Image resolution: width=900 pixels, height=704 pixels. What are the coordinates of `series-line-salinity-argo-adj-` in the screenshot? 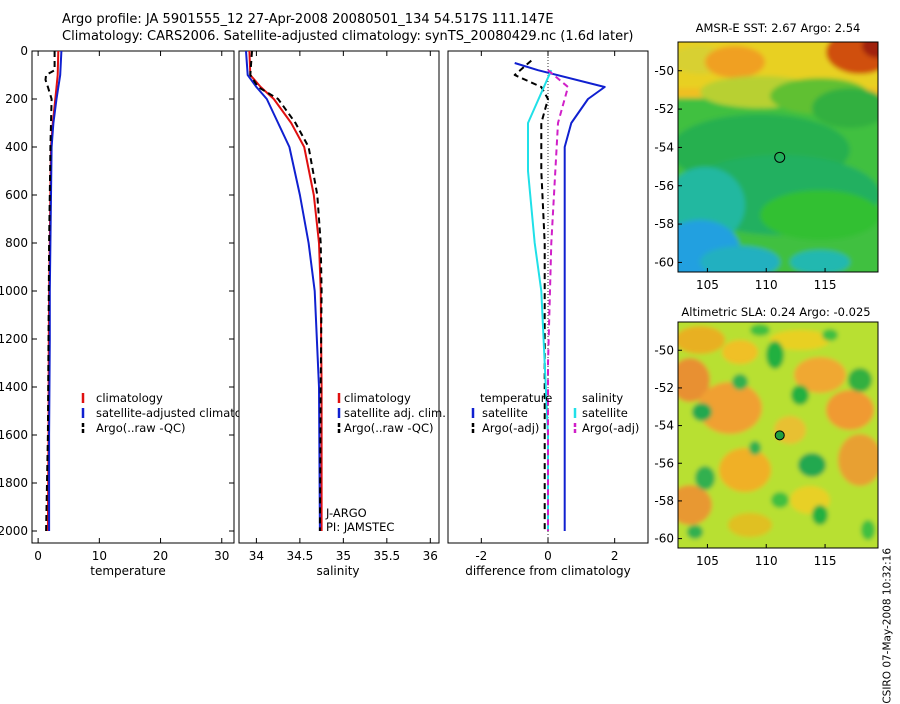 It's located at (558, 300).